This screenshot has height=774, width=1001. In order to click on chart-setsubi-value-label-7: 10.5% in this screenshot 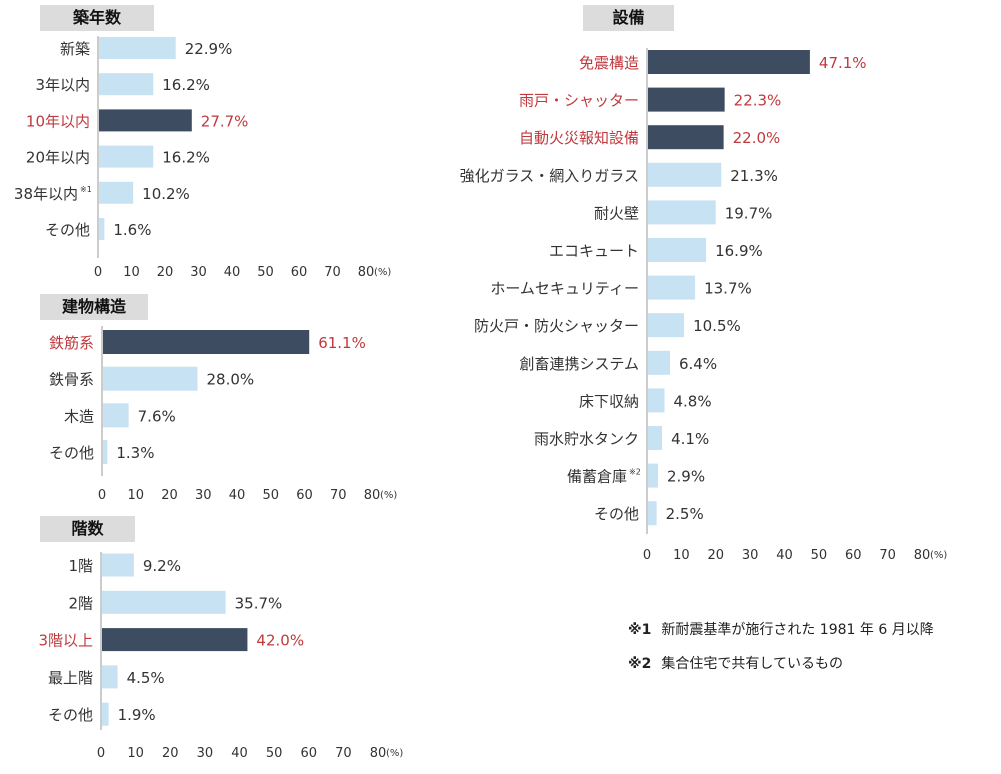, I will do `click(717, 326)`.